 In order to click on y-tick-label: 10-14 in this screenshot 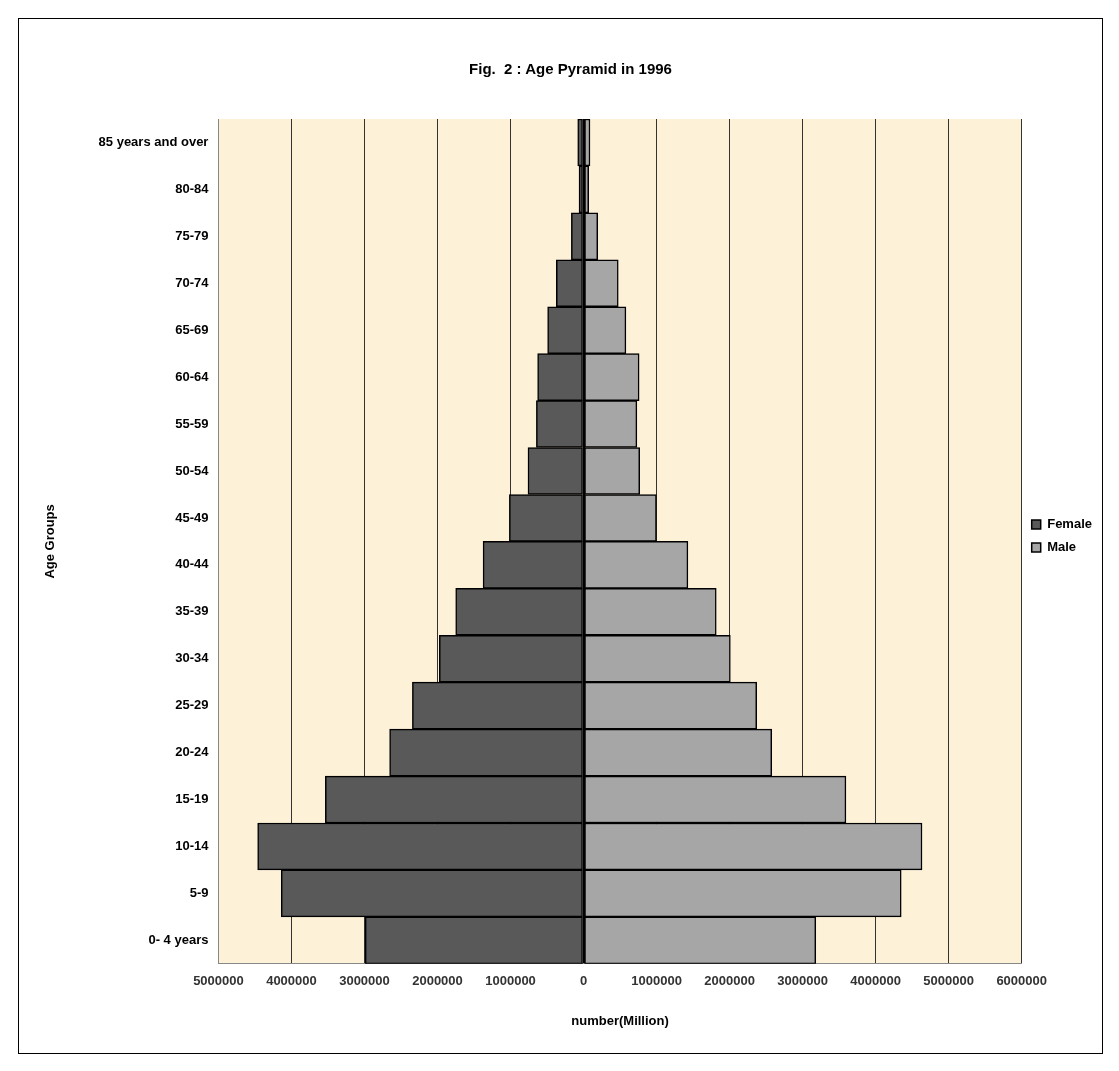, I will do `click(192, 846)`.